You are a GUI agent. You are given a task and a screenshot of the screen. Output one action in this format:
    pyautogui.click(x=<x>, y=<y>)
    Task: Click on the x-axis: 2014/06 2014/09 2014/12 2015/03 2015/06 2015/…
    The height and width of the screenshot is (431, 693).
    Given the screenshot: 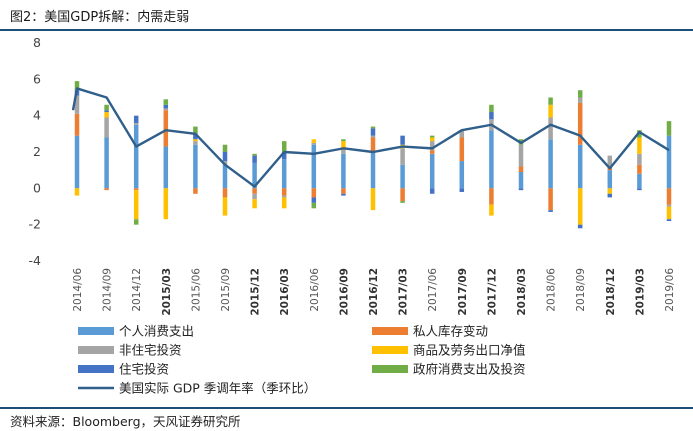 What is the action you would take?
    pyautogui.click(x=374, y=292)
    